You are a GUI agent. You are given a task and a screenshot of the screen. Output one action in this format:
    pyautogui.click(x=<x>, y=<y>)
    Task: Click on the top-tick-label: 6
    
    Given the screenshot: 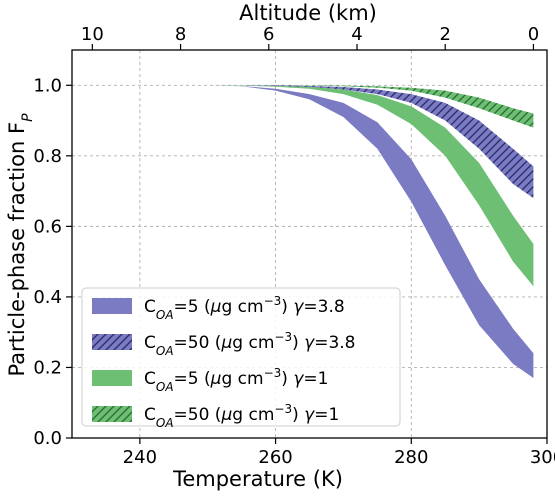 What is the action you would take?
    pyautogui.click(x=268, y=34)
    